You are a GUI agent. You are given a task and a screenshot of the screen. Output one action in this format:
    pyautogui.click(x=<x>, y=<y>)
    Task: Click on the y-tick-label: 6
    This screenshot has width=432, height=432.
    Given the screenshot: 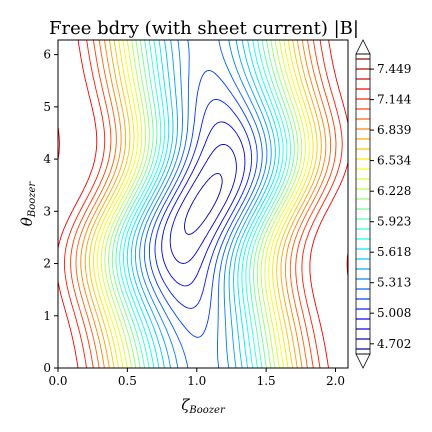 What is the action you would take?
    pyautogui.click(x=47, y=55)
    